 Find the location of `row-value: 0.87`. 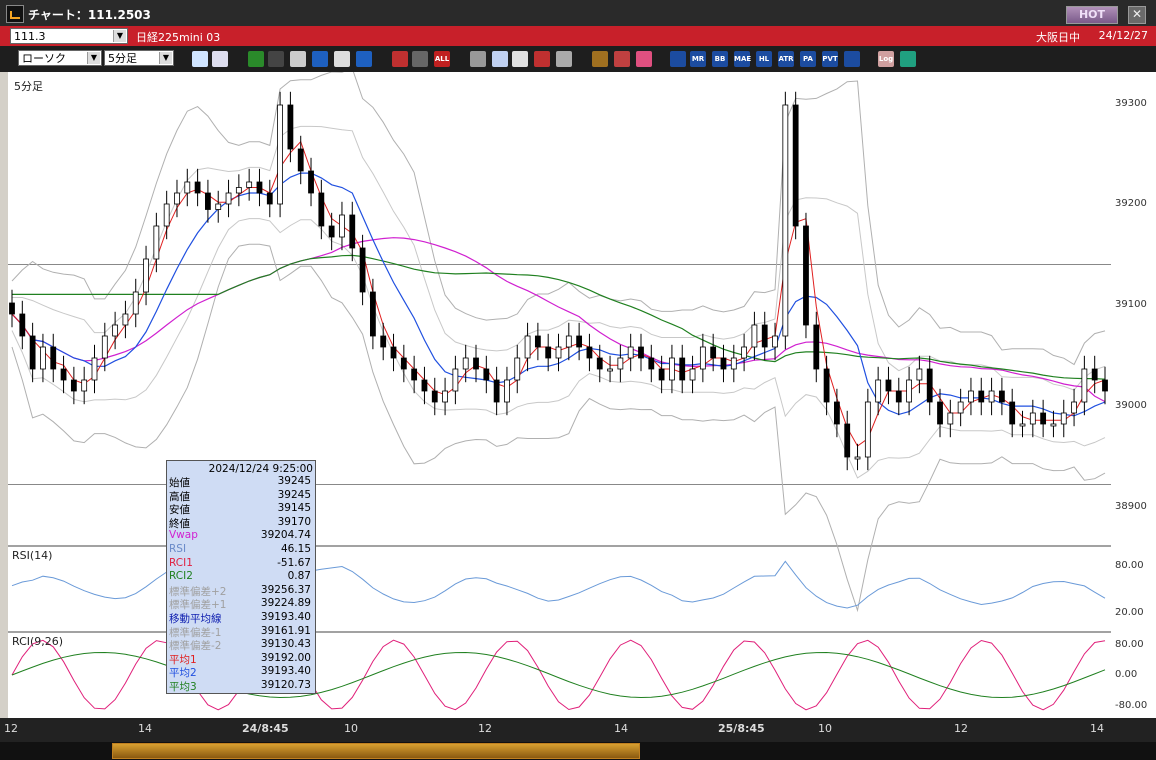

row-value: 0.87 is located at coordinates (299, 576).